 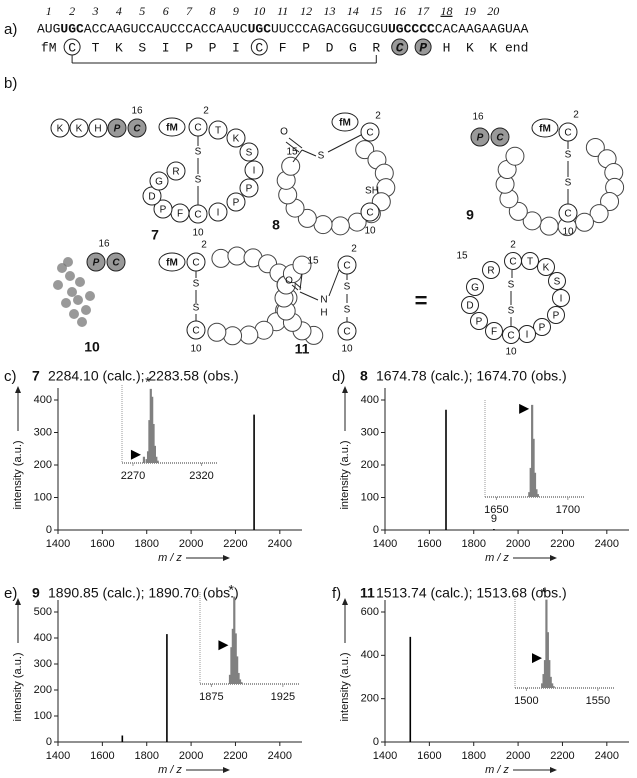 What do you see at coordinates (218, 131) in the screenshot?
I see `residue: T` at bounding box center [218, 131].